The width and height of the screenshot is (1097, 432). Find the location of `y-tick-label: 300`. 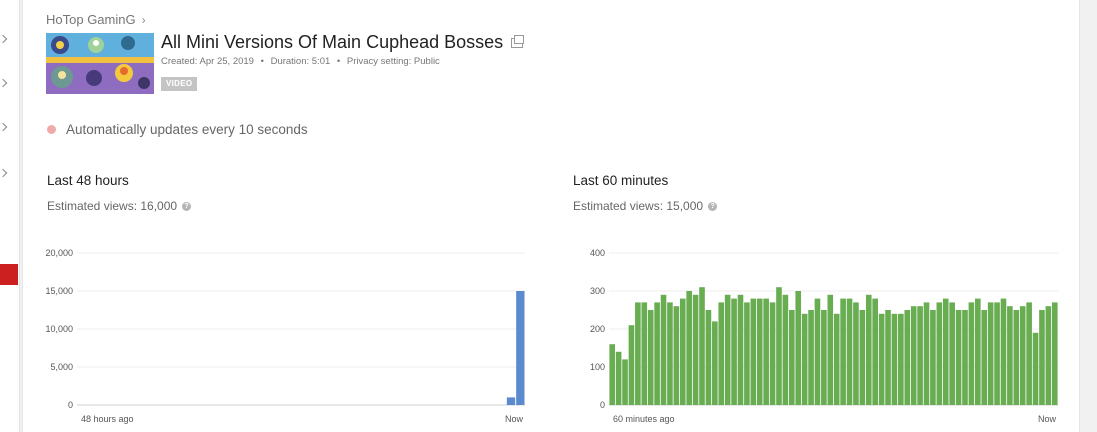

y-tick-label: 300 is located at coordinates (597, 291).